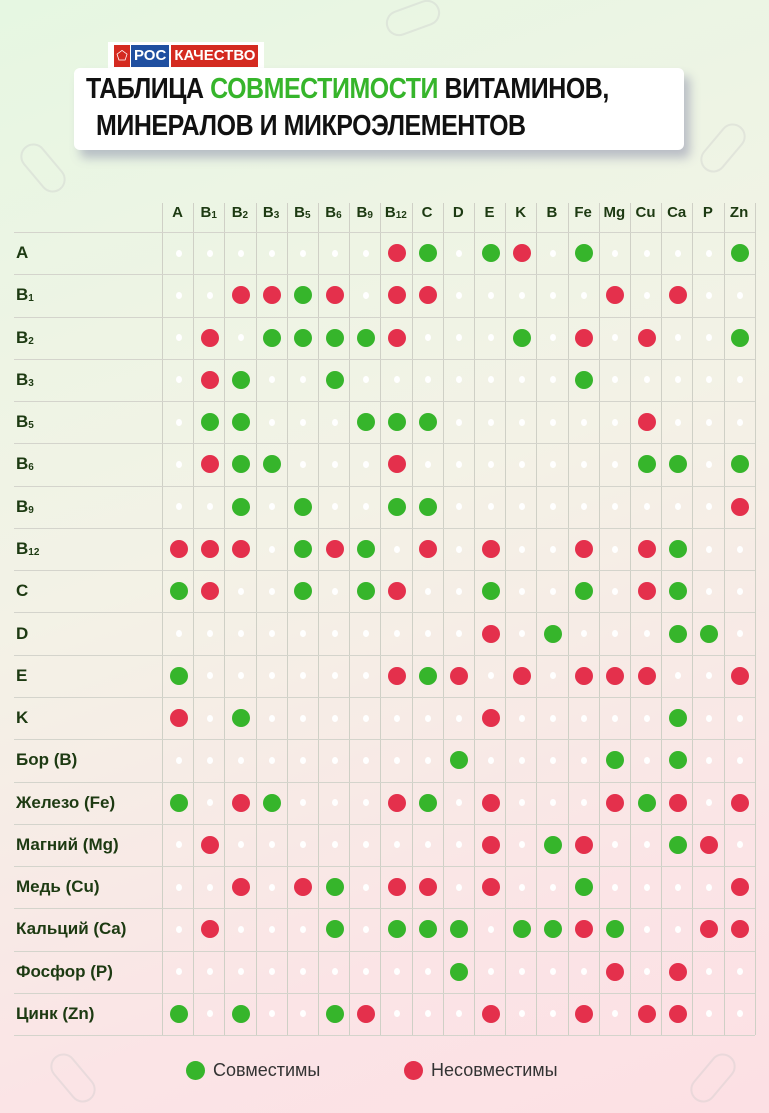  What do you see at coordinates (333, 212) in the screenshot?
I see `column-header: B6` at bounding box center [333, 212].